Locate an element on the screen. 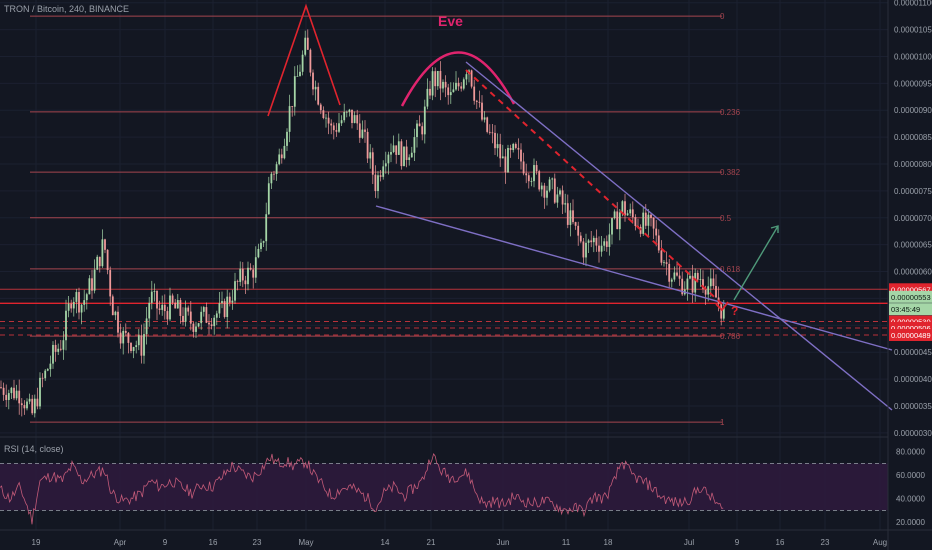 This screenshot has width=932, height=550. x-tick-label: 21 is located at coordinates (431, 542).